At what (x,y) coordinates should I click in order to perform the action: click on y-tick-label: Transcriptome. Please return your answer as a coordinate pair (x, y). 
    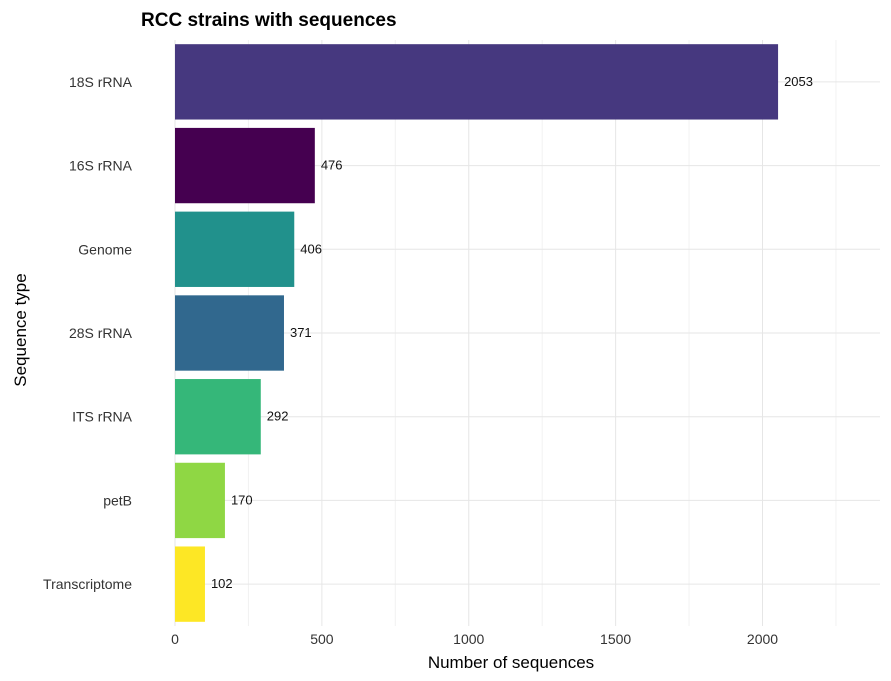
    Looking at the image, I should click on (87, 584).